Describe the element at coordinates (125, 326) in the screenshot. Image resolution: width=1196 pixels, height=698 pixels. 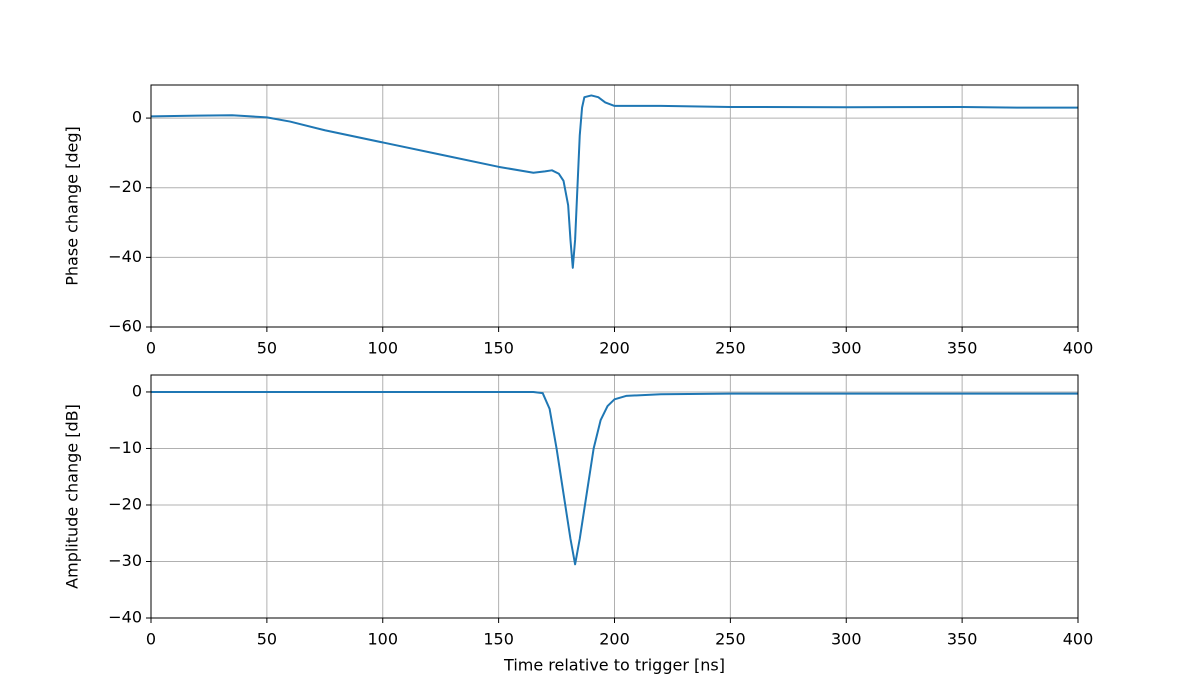
I see `y-tick-label: −60` at that location.